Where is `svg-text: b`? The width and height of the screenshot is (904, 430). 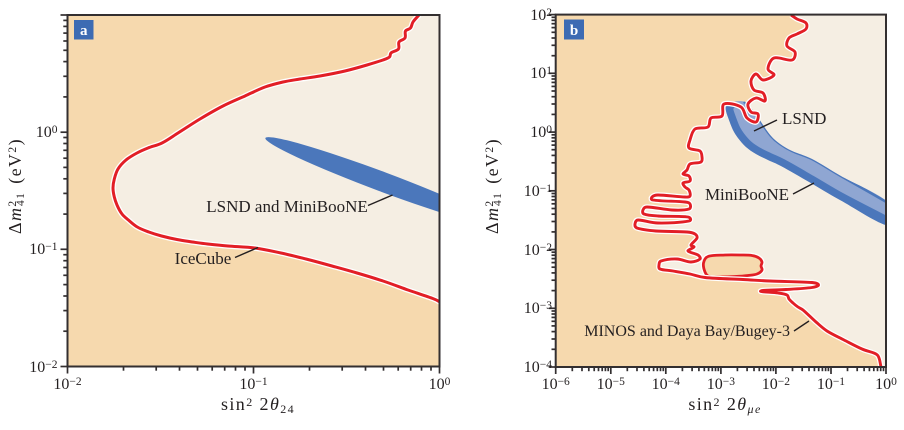
svg-text: b is located at coordinates (574, 31).